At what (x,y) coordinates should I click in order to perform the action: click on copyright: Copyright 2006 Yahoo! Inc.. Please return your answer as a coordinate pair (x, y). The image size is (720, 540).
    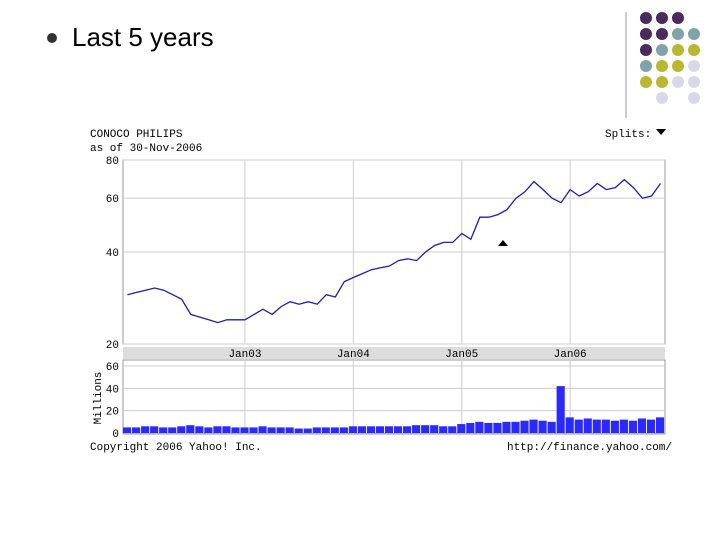
    Looking at the image, I should click on (176, 448).